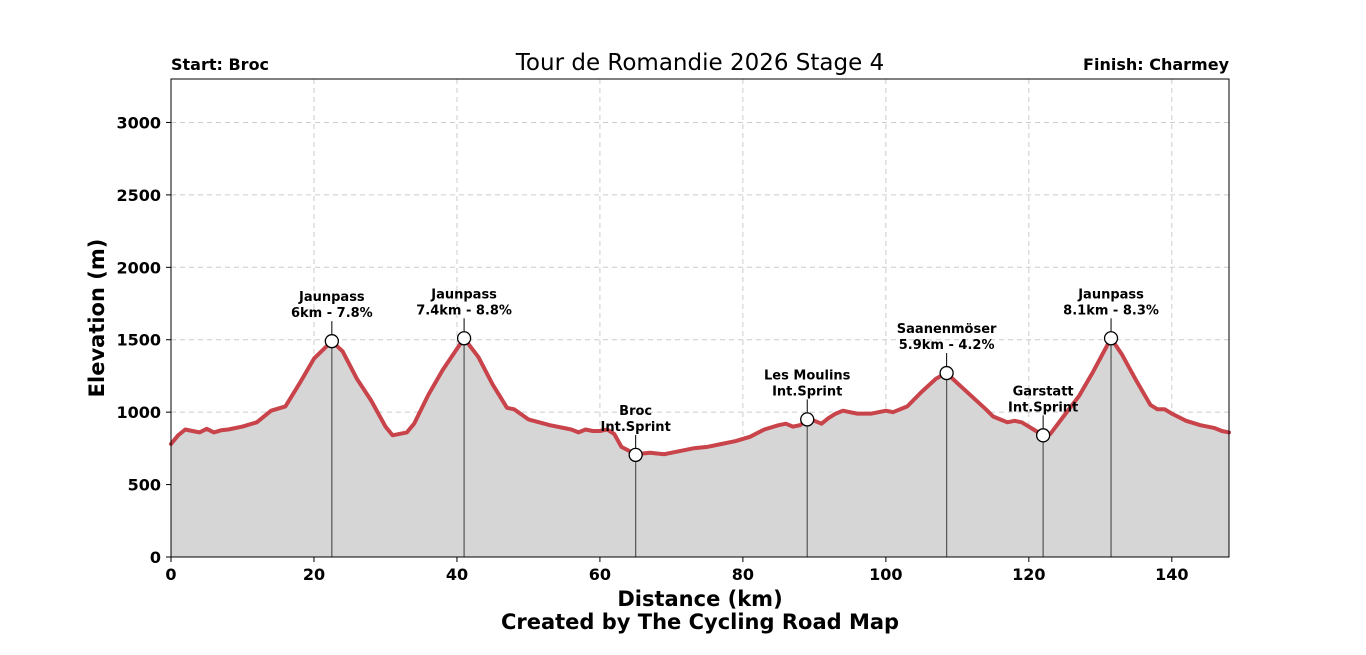  I want to click on annotation-detail: 8.1km - 8.3%, so click(1111, 310).